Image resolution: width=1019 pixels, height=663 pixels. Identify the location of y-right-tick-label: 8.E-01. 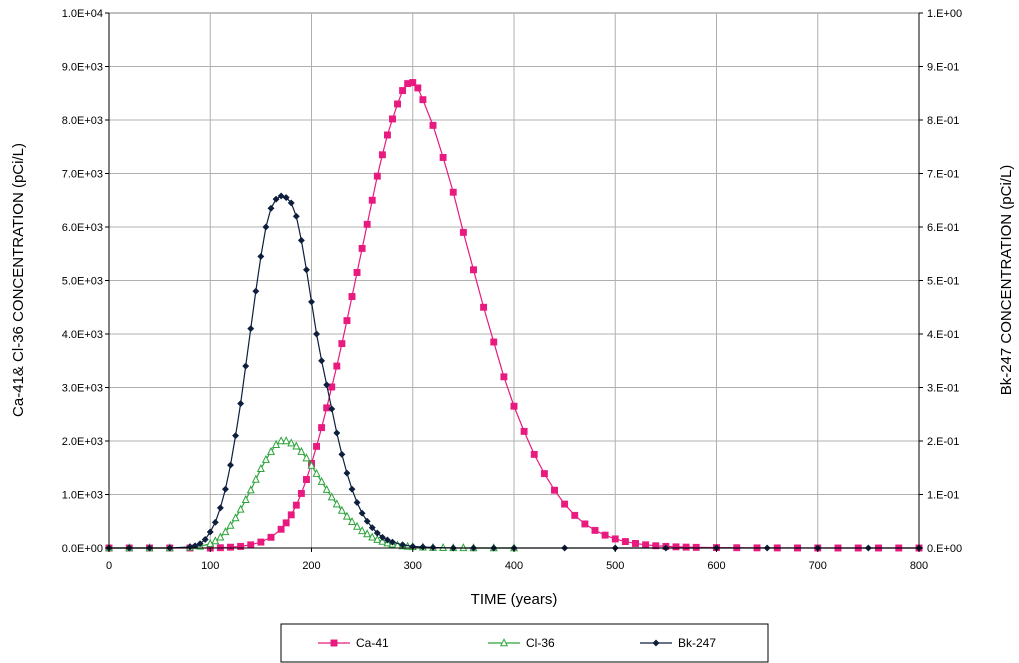
(943, 121).